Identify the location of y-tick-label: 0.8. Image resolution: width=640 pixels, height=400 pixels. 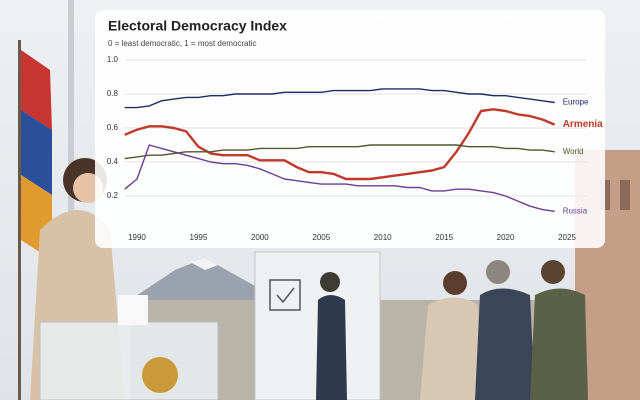
(113, 93).